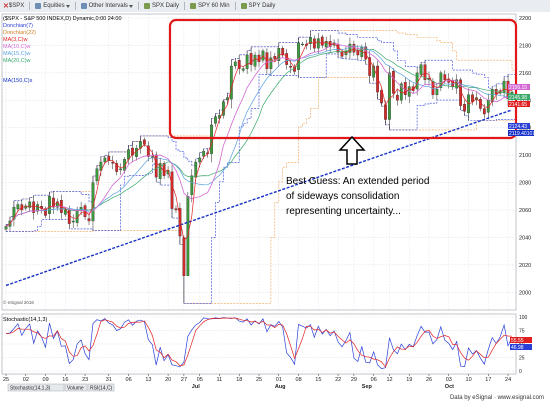 The width and height of the screenshot is (550, 404). I want to click on x-tick-label: 27, so click(184, 380).